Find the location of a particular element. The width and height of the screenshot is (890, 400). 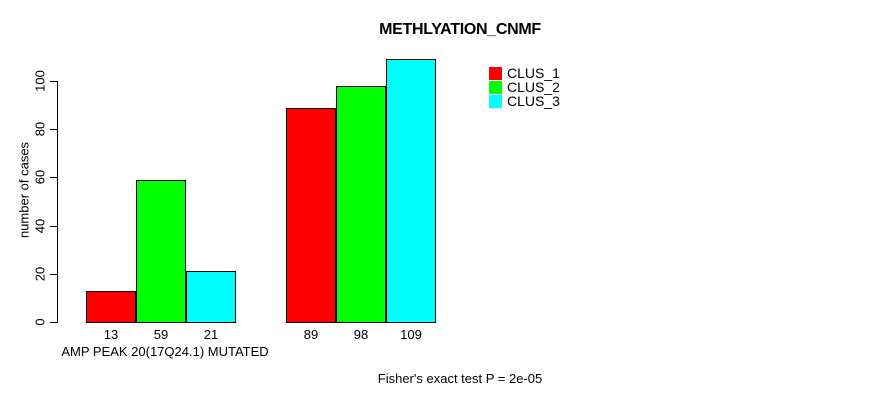

bar-value-label: 13 is located at coordinates (111, 334).